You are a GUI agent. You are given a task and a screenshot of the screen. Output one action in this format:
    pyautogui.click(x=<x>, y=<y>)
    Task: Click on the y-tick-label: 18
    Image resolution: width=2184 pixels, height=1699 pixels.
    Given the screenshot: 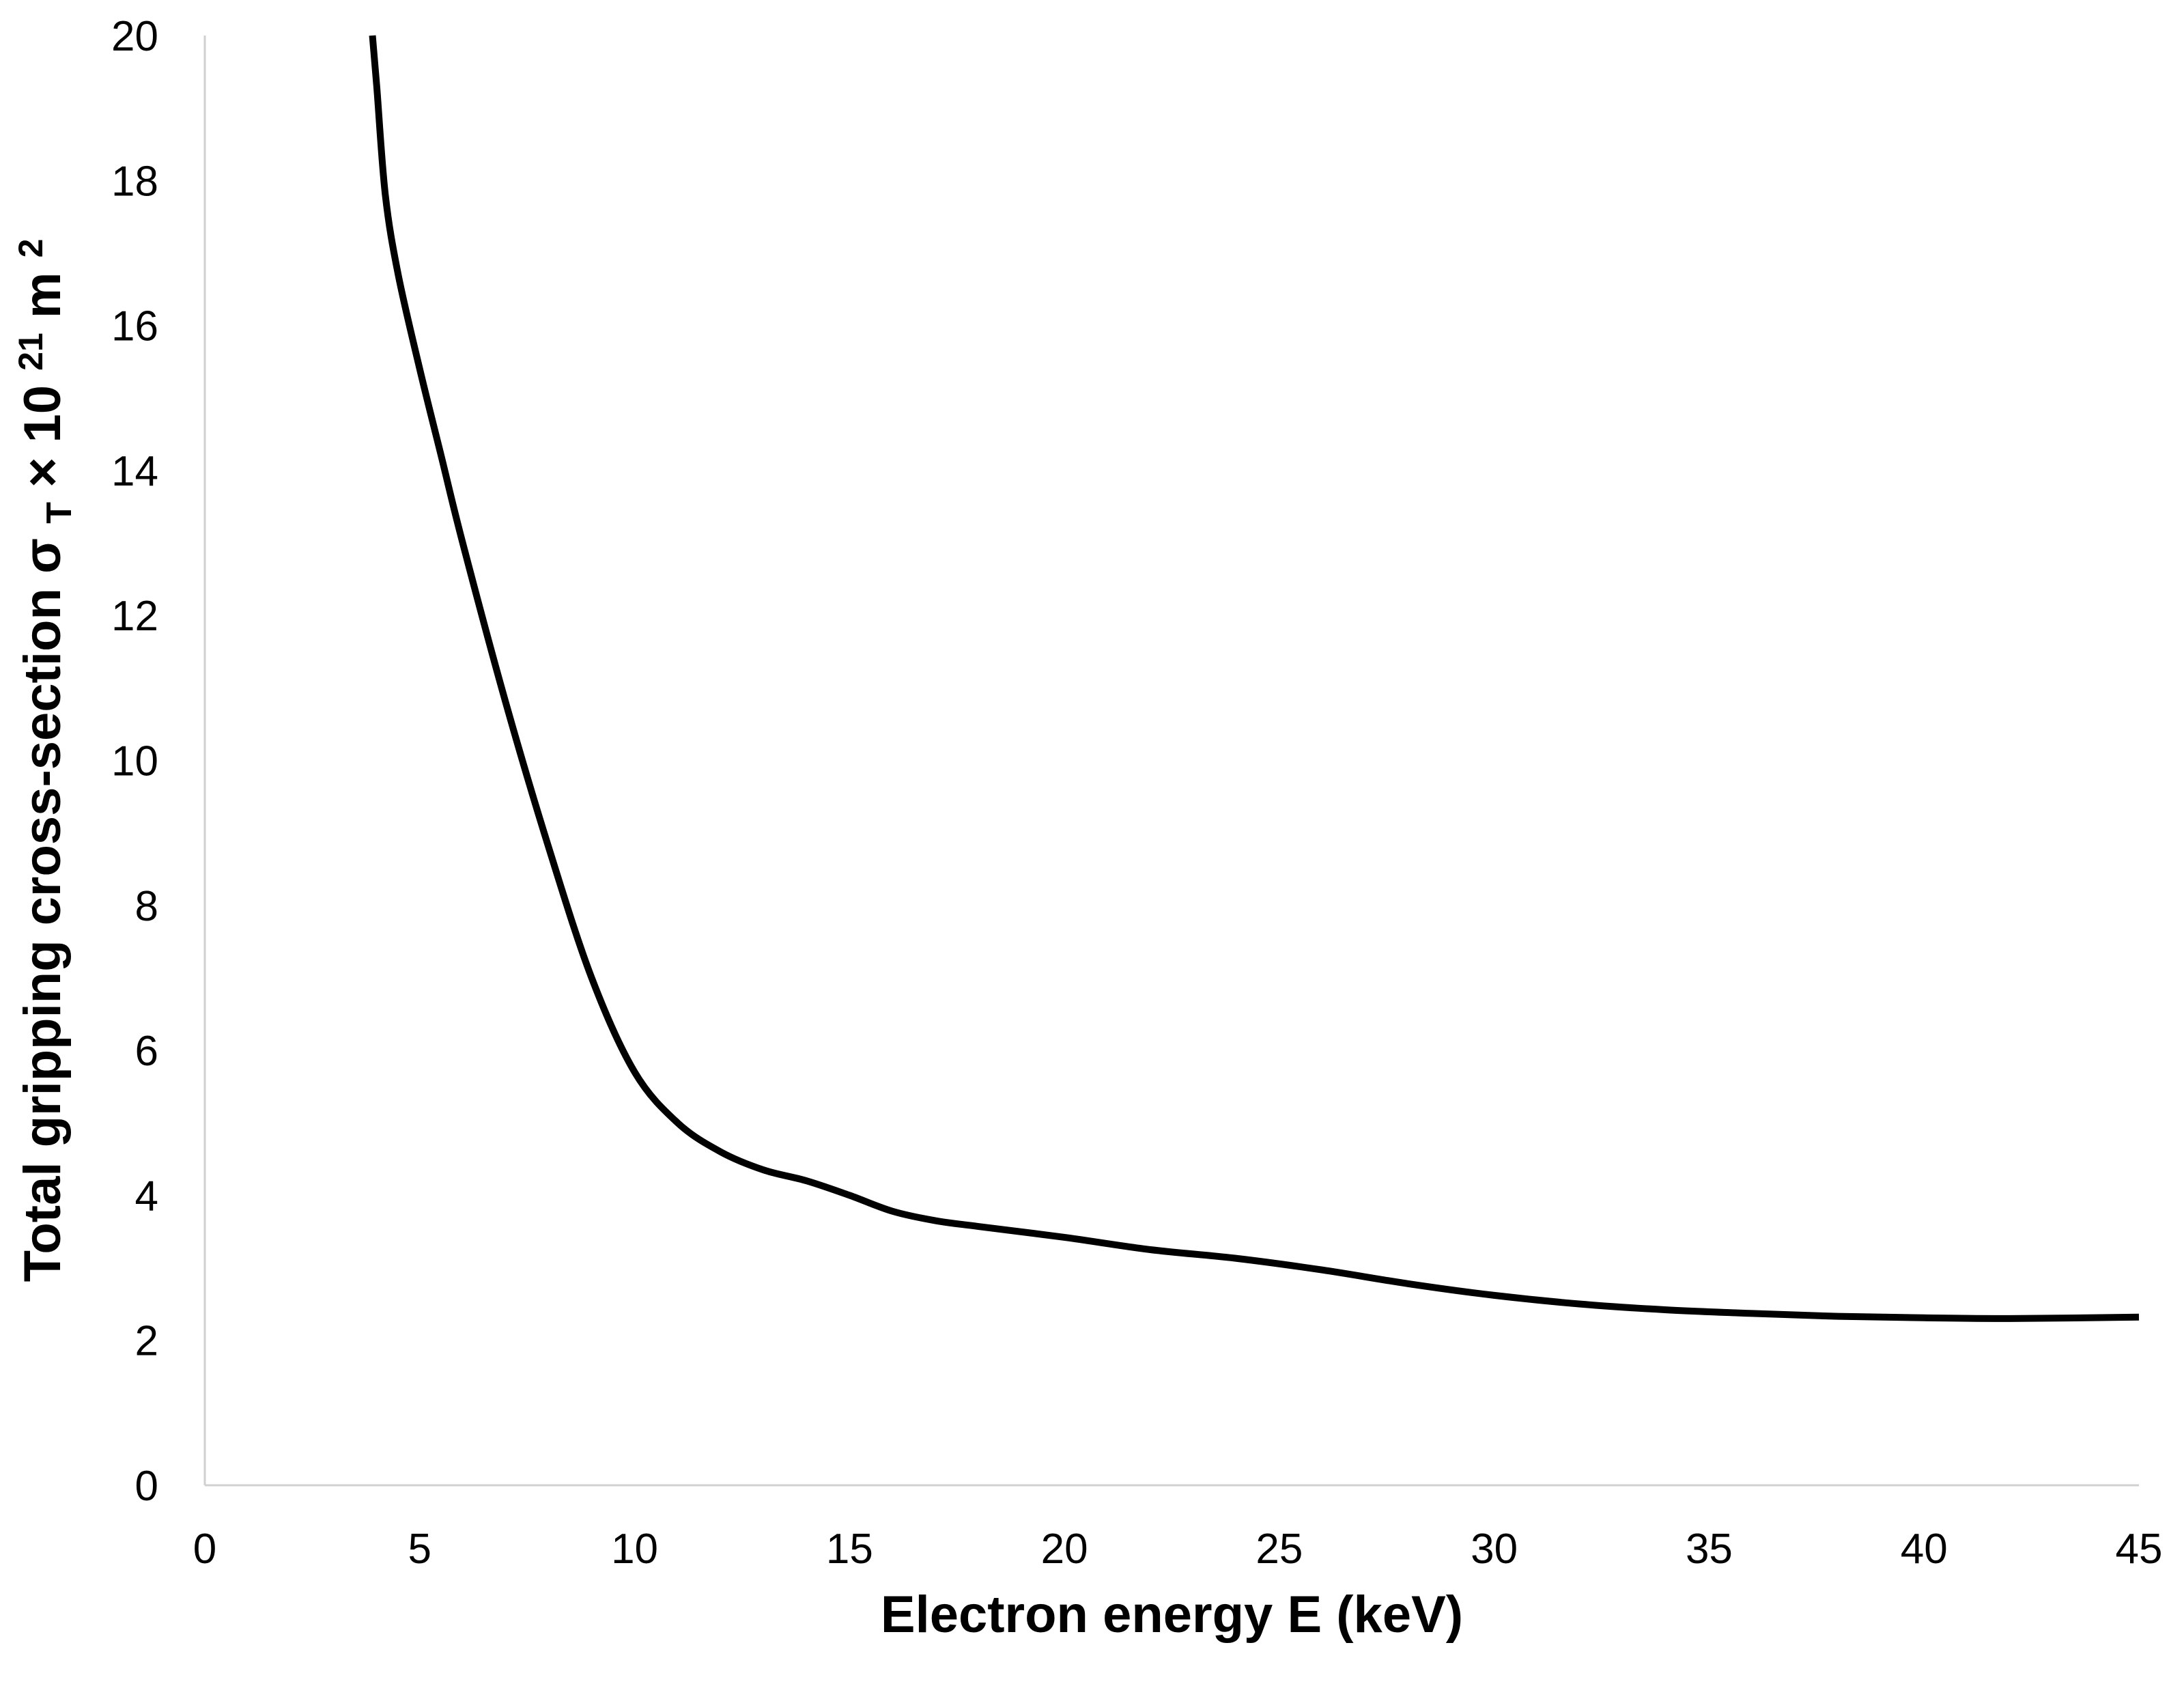 What is the action you would take?
    pyautogui.click(x=134, y=181)
    